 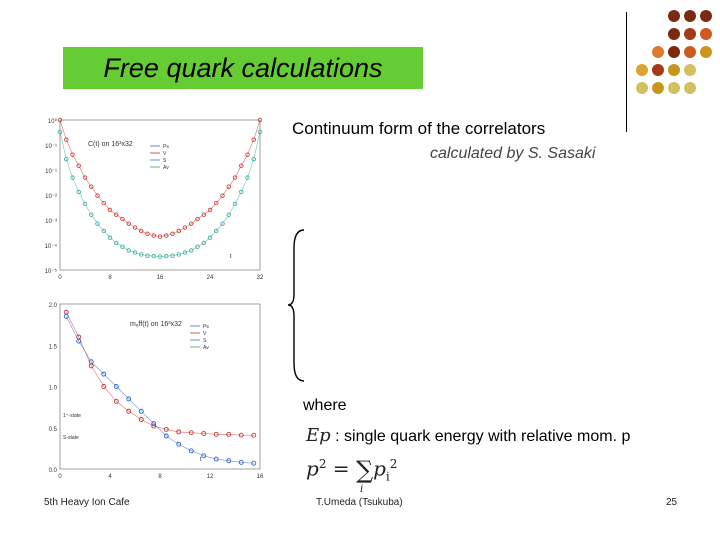 What do you see at coordinates (201, 460) in the screenshot?
I see `axis-annotation: t` at bounding box center [201, 460].